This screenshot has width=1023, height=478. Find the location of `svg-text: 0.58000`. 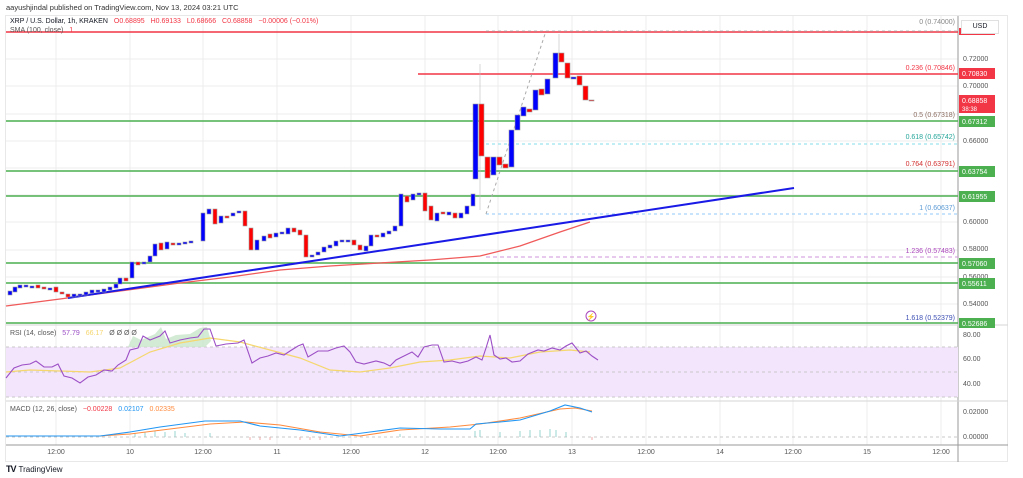

svg-text: 0.58000 is located at coordinates (975, 249).